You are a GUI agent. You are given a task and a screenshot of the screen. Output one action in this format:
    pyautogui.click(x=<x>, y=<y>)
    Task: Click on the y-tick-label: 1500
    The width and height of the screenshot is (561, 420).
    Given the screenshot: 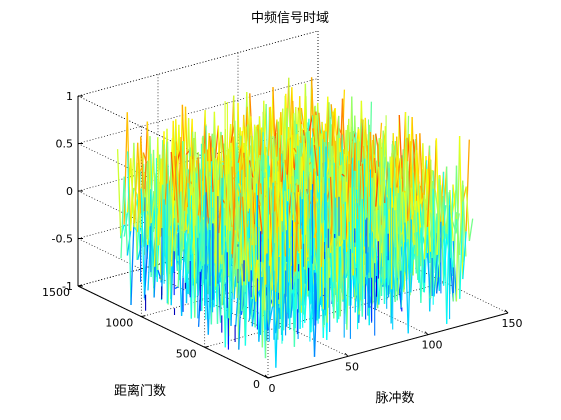 What is the action you would take?
    pyautogui.click(x=56, y=292)
    